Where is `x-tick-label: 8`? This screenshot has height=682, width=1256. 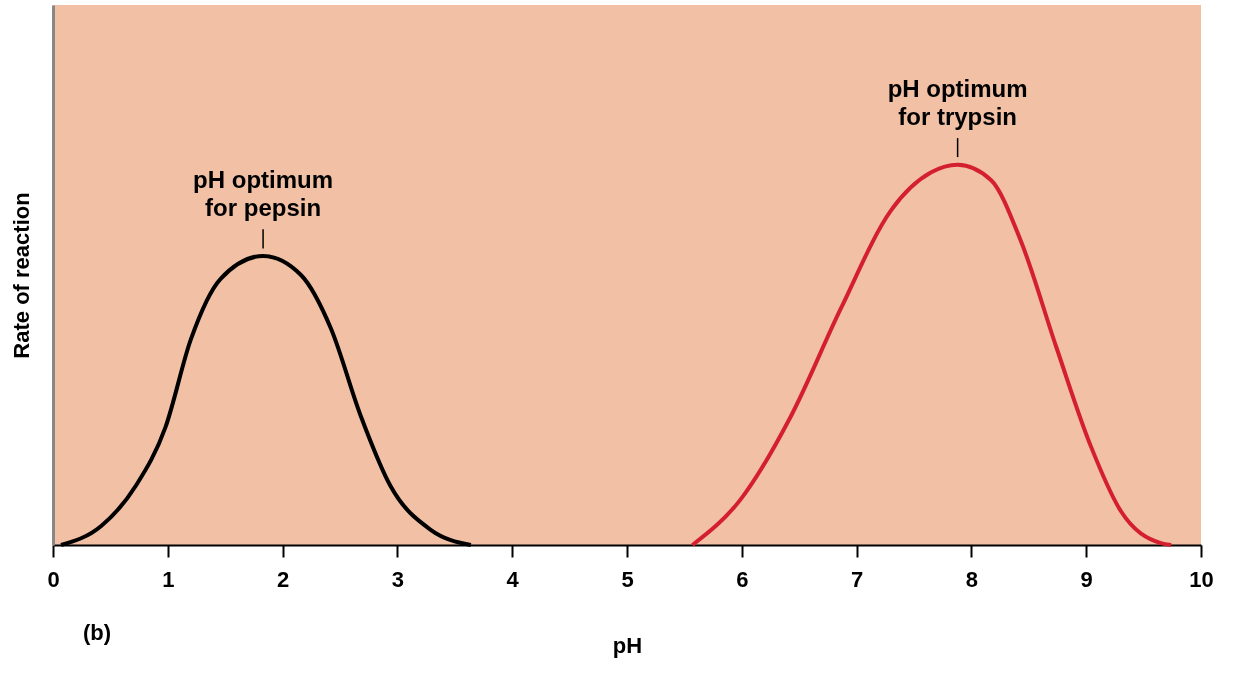 x-tick-label: 8 is located at coordinates (972, 579).